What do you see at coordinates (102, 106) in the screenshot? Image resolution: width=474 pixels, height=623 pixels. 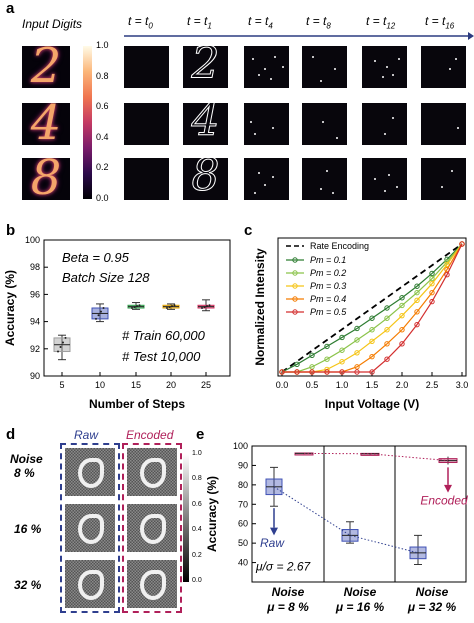 I see `colorbar-tick: 0.6` at bounding box center [102, 106].